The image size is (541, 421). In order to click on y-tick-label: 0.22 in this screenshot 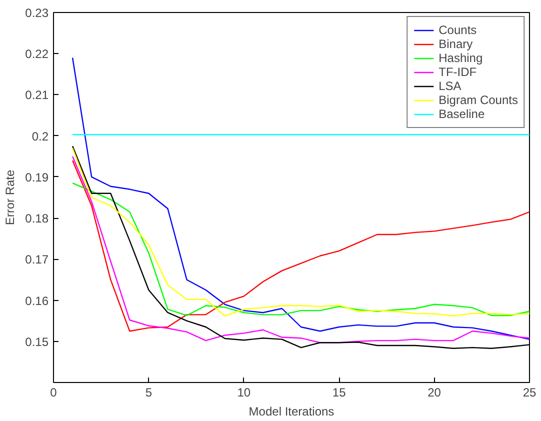, I will do `click(37, 54)`.